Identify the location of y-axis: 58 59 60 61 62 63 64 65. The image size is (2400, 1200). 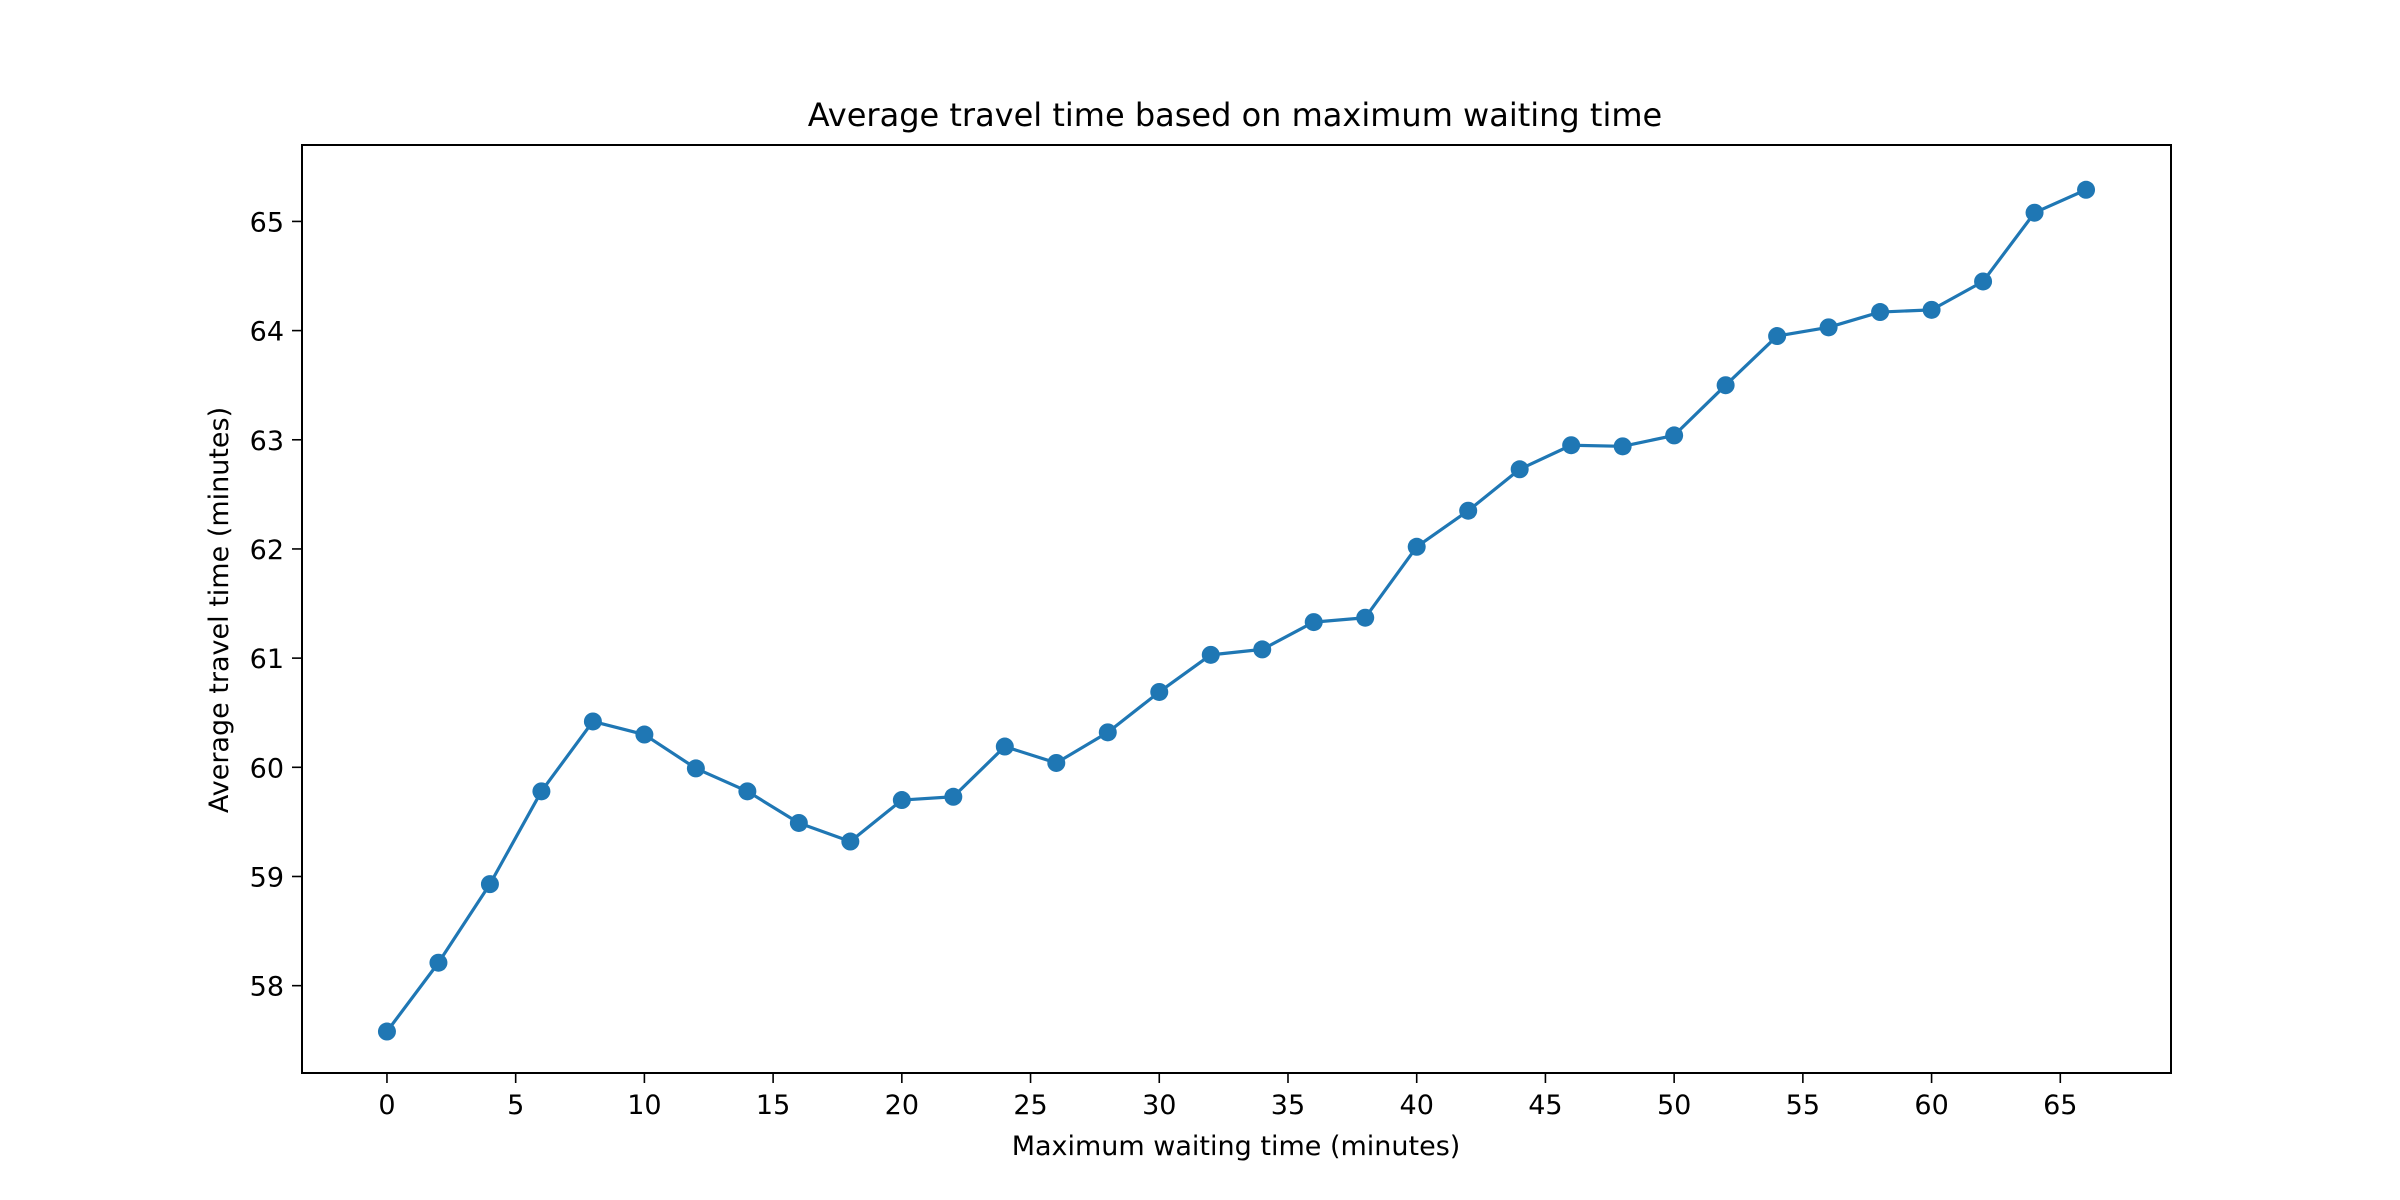
(276, 605).